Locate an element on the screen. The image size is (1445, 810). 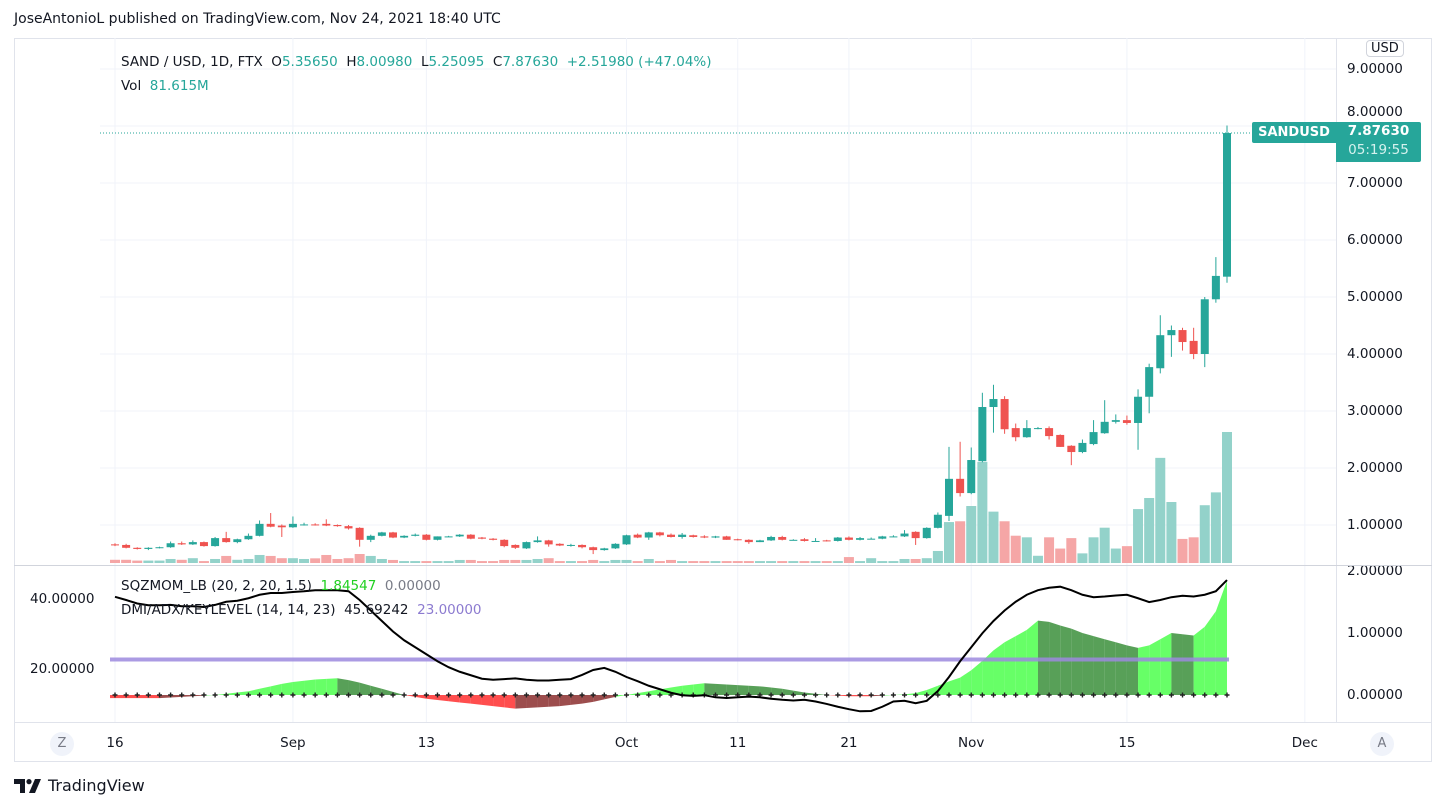
time-axis: Z A 16 Sep 13 Oct 11 21 Nov 15 Dec is located at coordinates (723, 742).